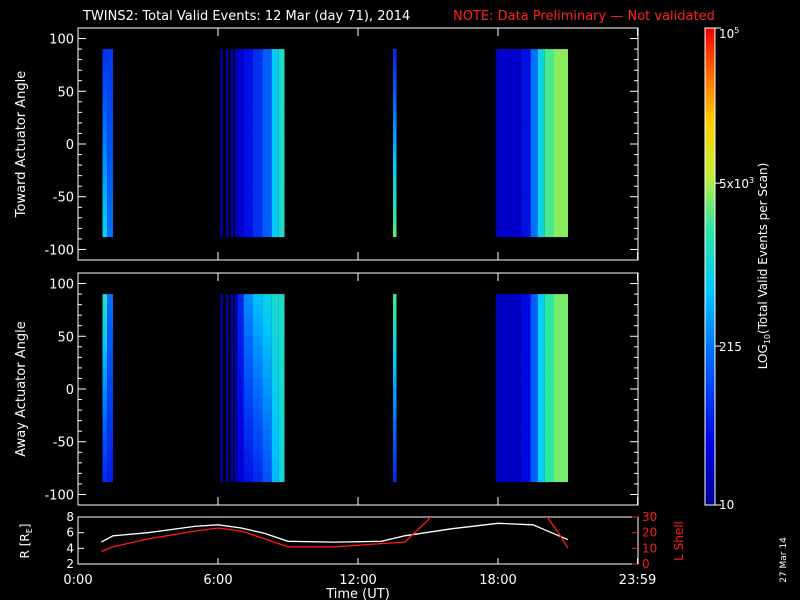 This screenshot has height=600, width=800. What do you see at coordinates (784, 560) in the screenshot?
I see `date-stamp: 27 Mar 14` at bounding box center [784, 560].